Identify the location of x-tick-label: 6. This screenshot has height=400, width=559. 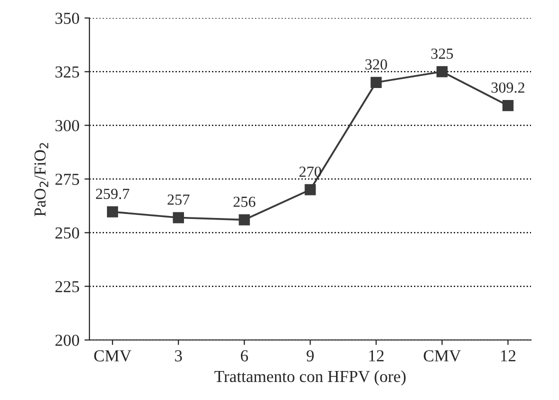
(244, 356).